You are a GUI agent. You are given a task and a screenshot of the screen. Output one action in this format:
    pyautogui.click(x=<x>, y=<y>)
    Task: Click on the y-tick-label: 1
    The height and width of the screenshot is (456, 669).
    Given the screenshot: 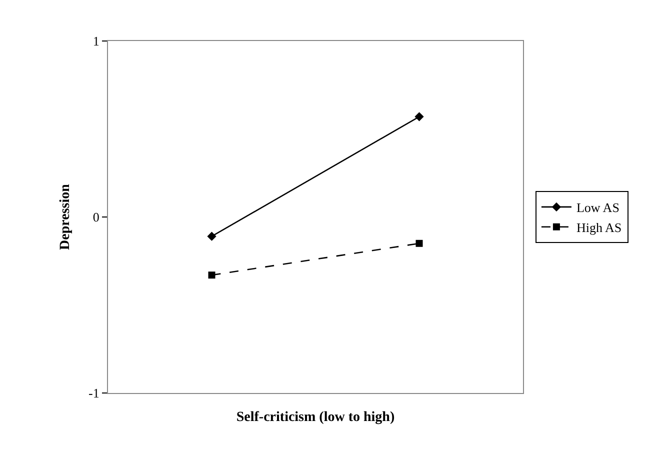 What is the action you would take?
    pyautogui.click(x=96, y=41)
    